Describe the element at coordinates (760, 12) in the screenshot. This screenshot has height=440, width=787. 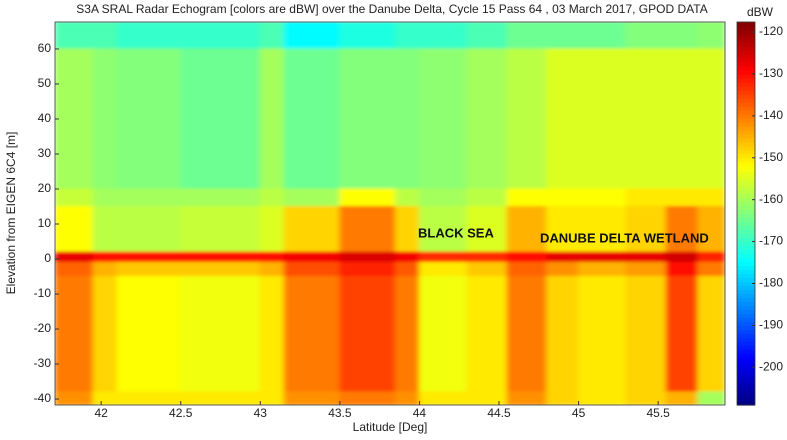
I see `colorbar-label: dBW` at that location.